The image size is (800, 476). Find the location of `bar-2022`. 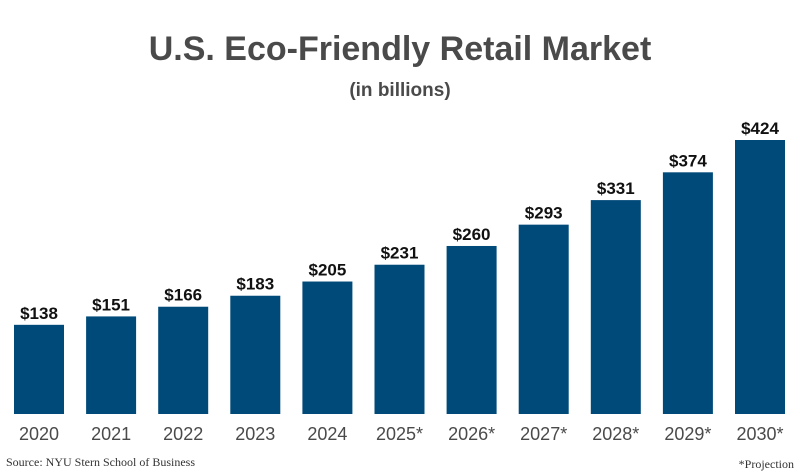

bar-2022 is located at coordinates (183, 360).